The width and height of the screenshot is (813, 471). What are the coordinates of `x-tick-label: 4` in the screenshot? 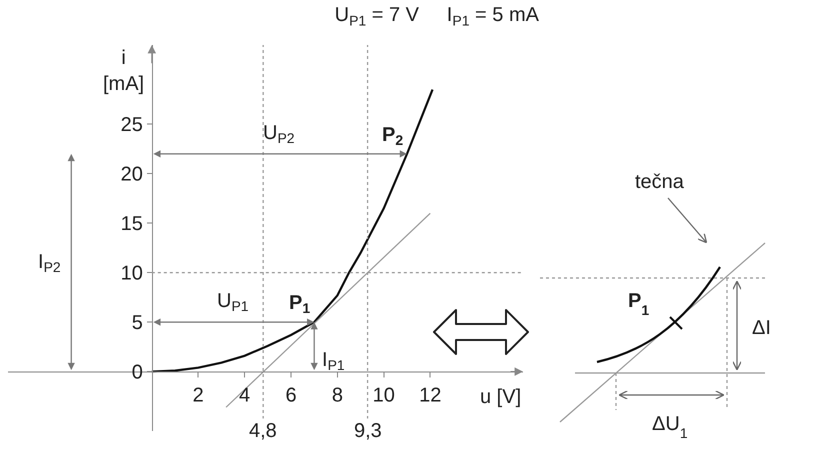 It's located at (244, 395).